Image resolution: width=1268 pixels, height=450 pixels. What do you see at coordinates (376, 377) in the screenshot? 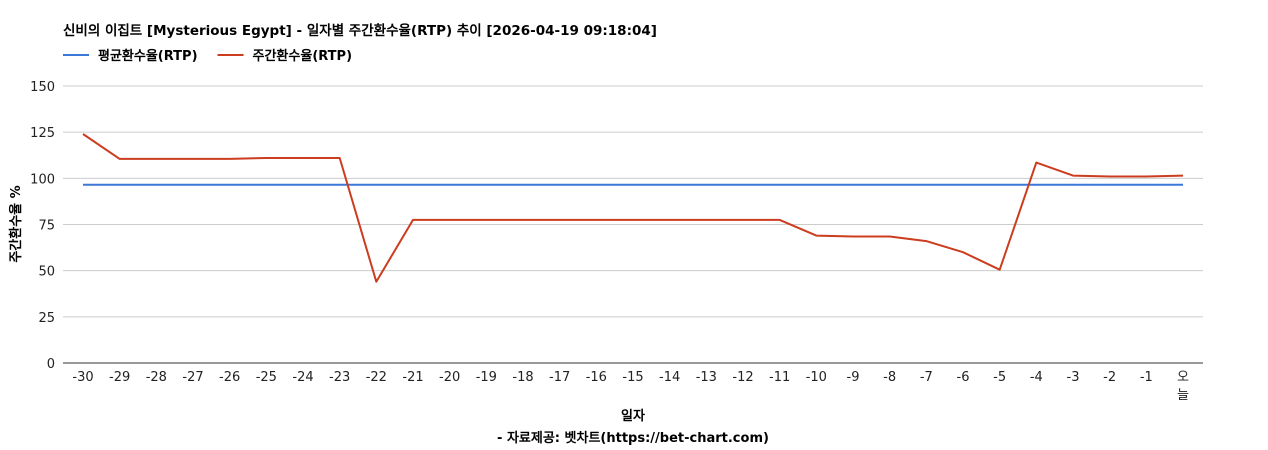
I see `x-tick-label: -22` at bounding box center [376, 377].